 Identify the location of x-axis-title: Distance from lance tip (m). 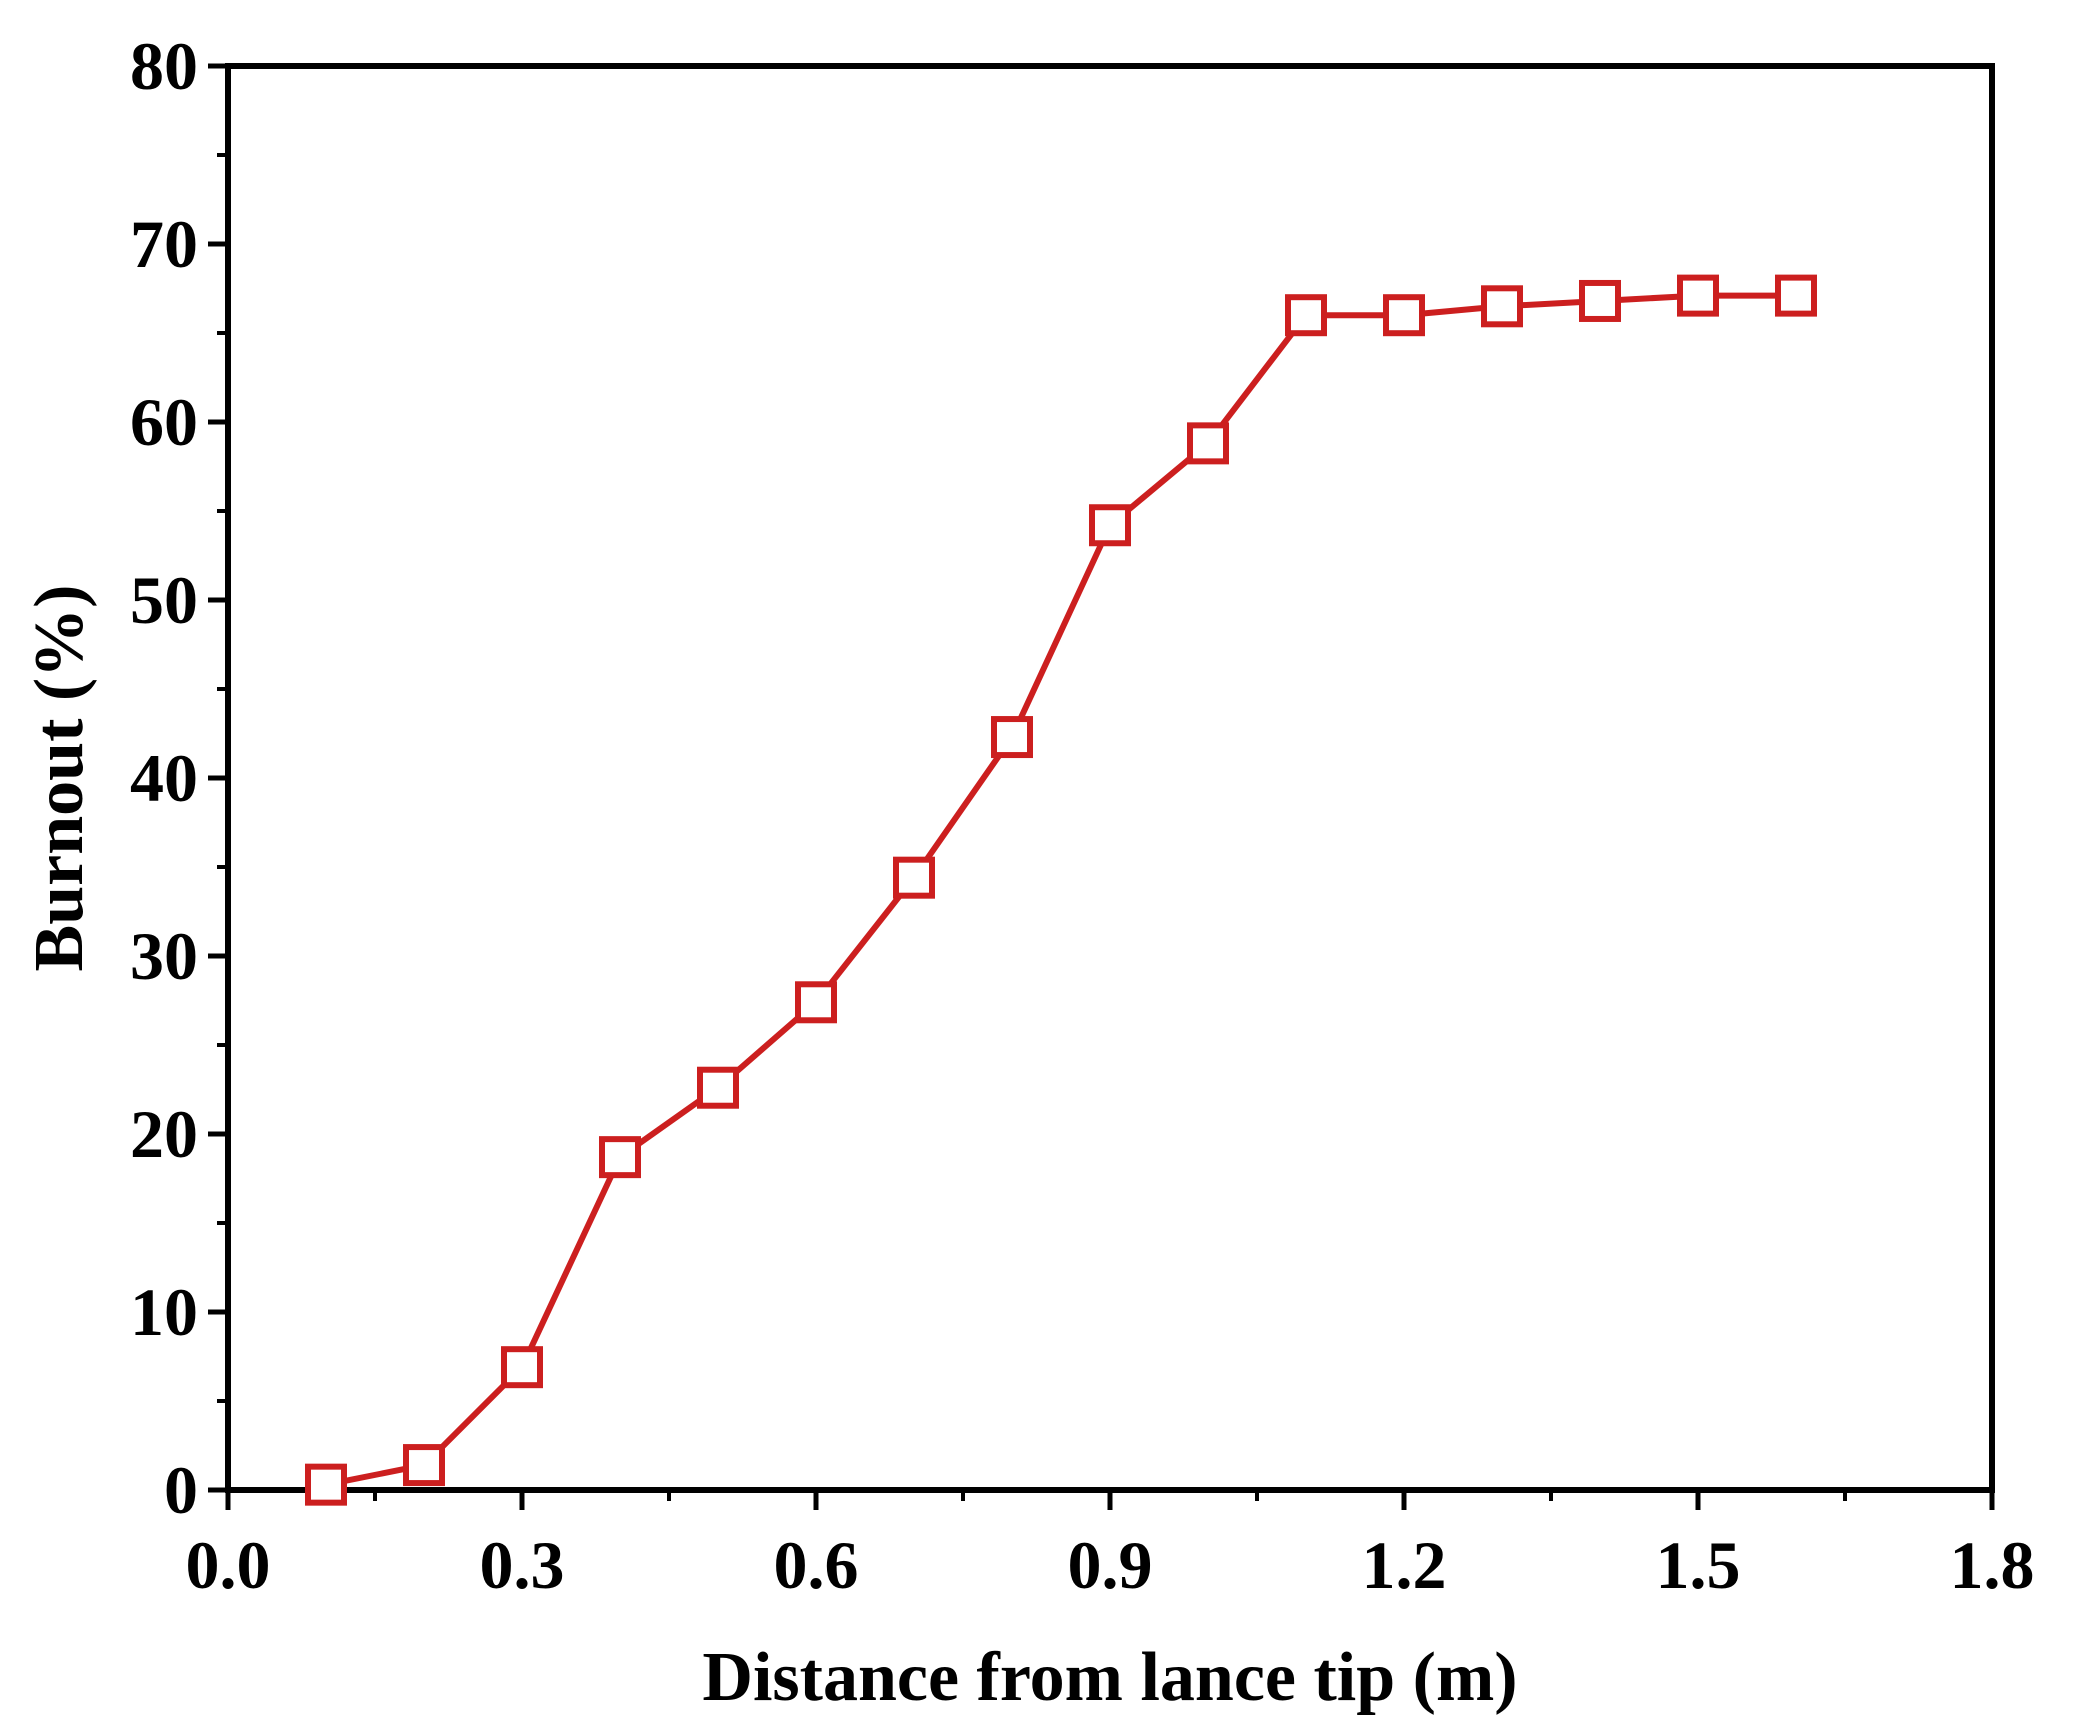
(1109, 1677).